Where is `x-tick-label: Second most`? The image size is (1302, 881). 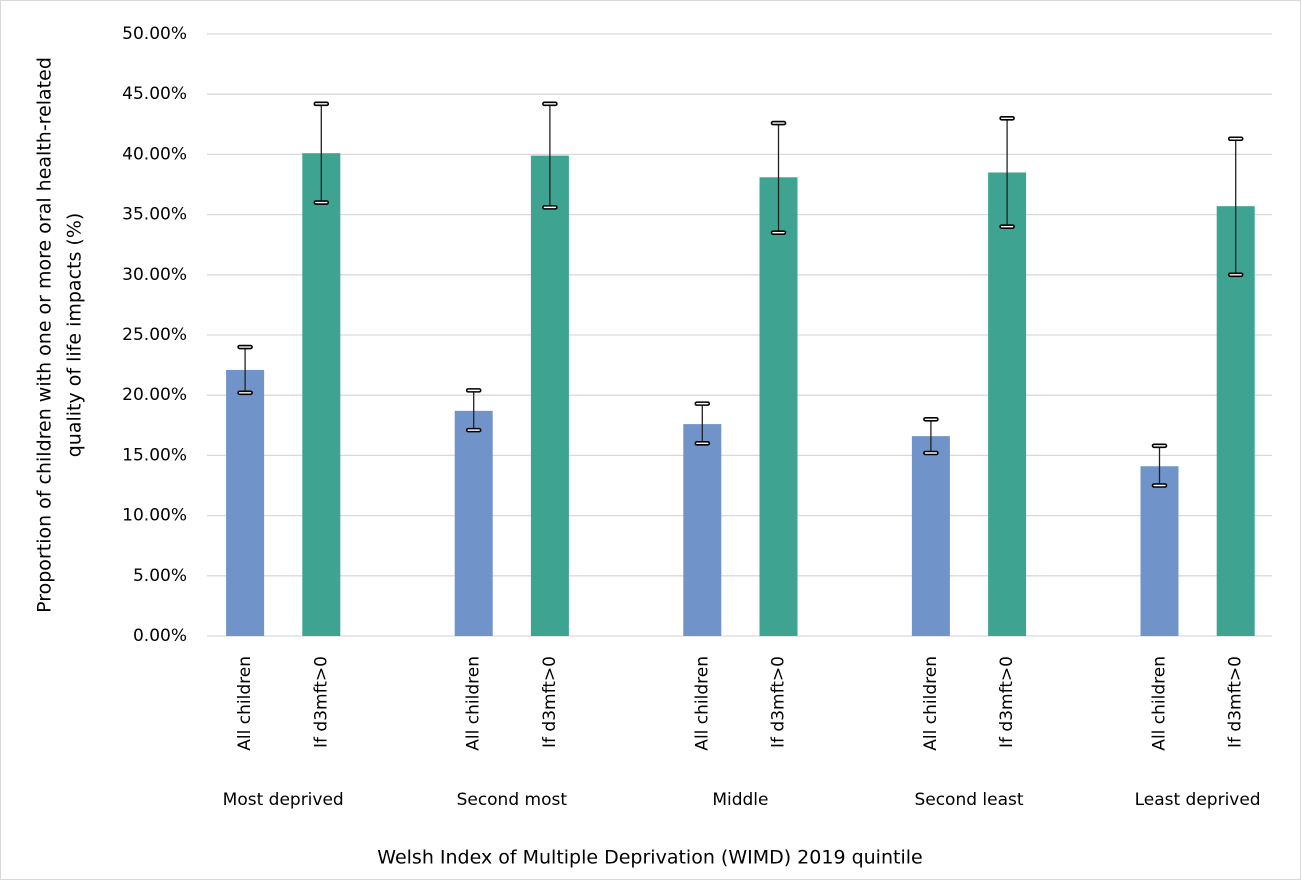 x-tick-label: Second most is located at coordinates (512, 800).